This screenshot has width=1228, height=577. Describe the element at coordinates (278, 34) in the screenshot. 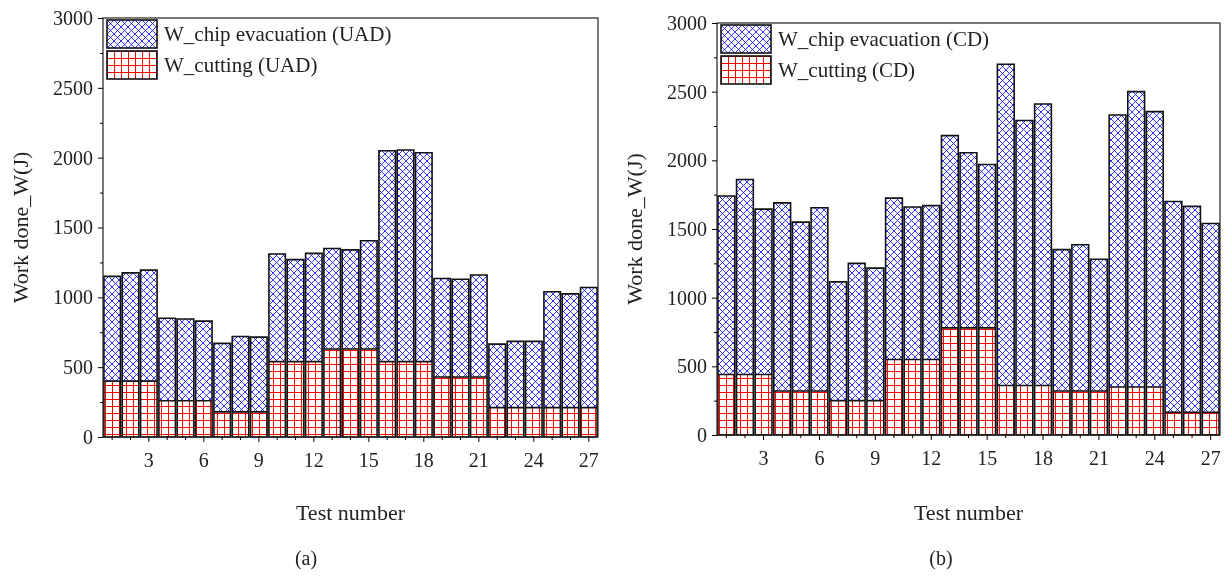

I see `legend-label: W_chip evacuation (UAD)` at that location.